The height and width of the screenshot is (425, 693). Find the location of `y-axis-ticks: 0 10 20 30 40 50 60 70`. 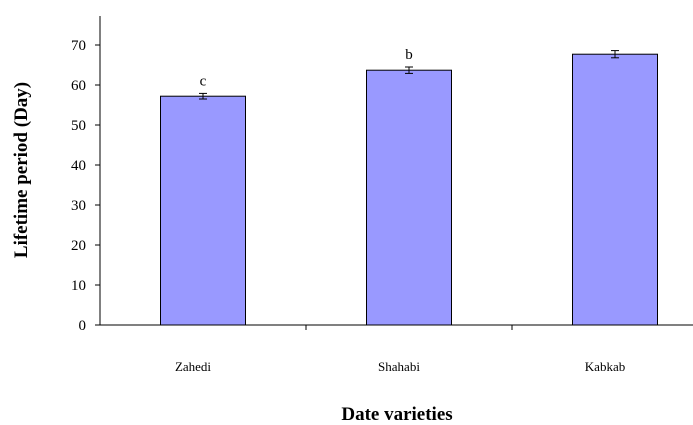

y-axis-ticks: 0 10 20 30 40 50 60 70 is located at coordinates (85, 186).